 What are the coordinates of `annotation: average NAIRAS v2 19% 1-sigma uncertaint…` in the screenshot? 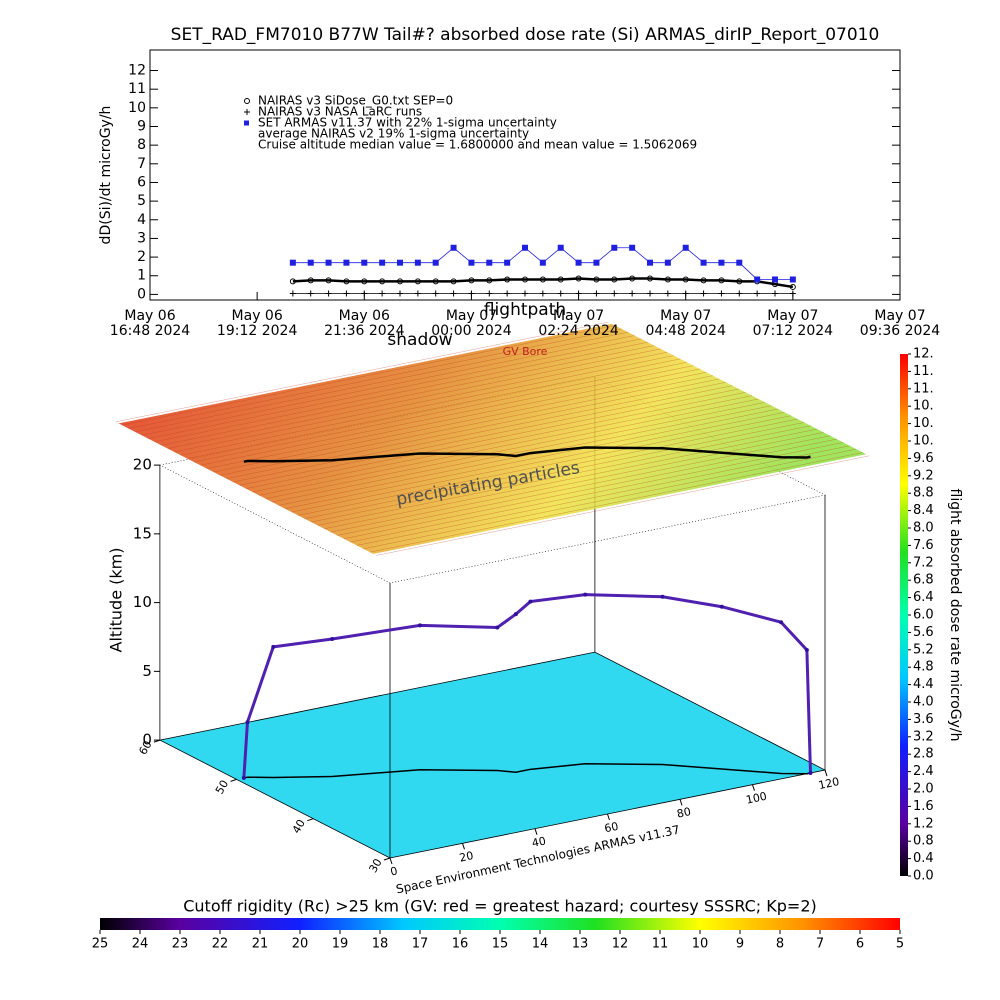 It's located at (393, 134).